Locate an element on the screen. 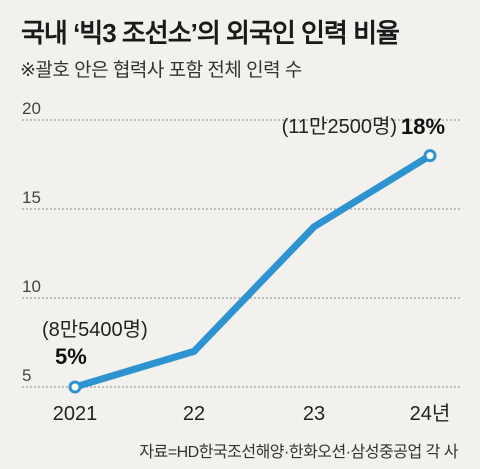 Image resolution: width=480 pixels, height=469 pixels. x-tick-label: 23 is located at coordinates (314, 414).